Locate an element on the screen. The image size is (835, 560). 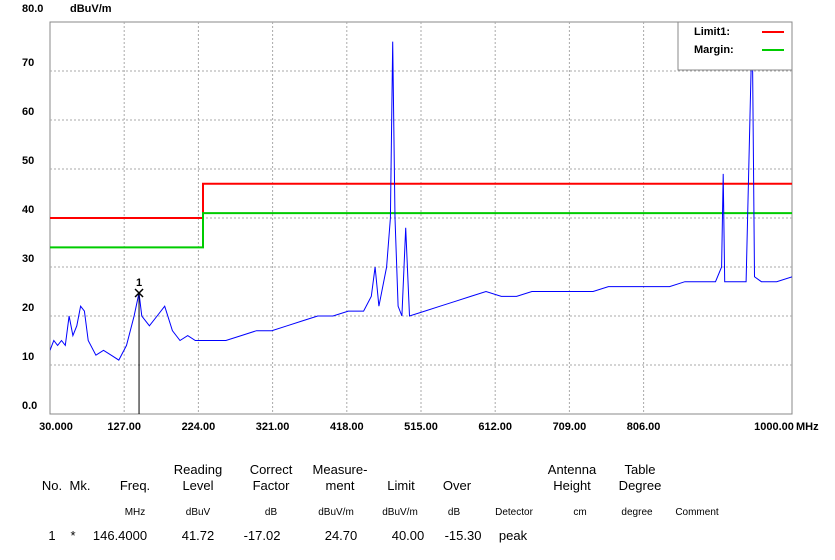
x-tick-label: 418.00 is located at coordinates (347, 427).